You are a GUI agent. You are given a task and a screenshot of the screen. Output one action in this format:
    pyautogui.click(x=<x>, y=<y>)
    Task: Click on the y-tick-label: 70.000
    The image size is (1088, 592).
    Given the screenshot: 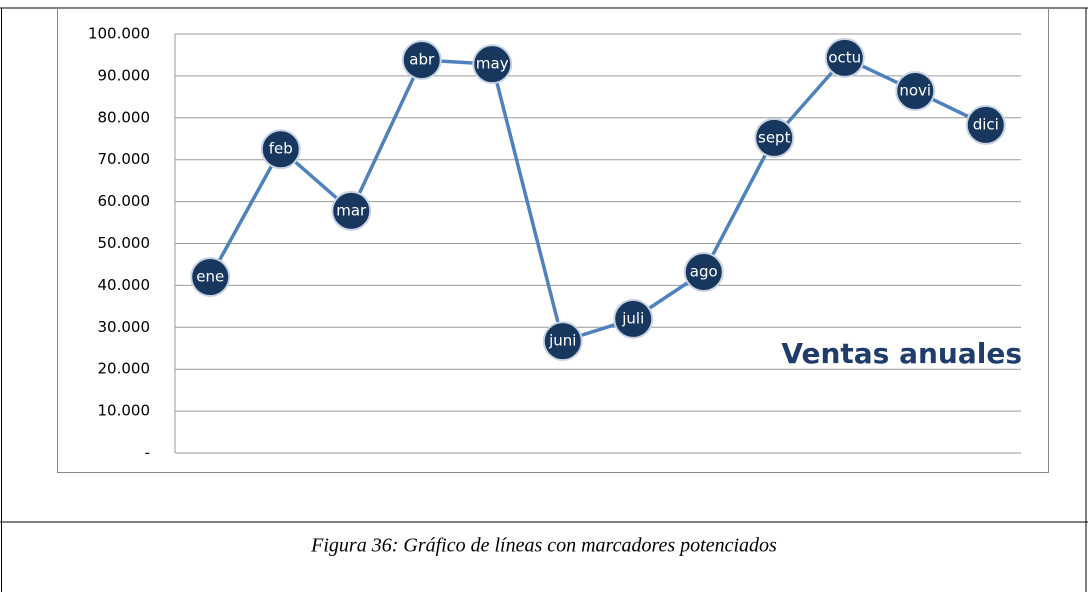 What is the action you would take?
    pyautogui.click(x=124, y=159)
    